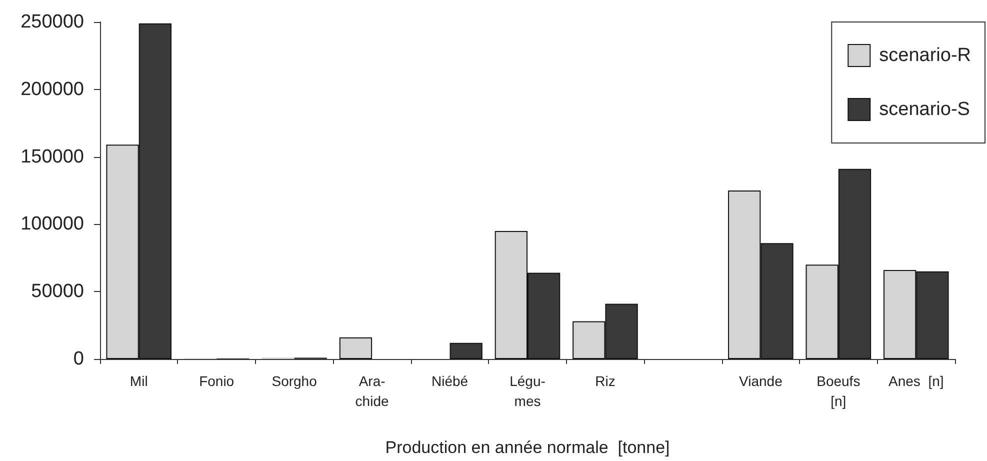  I want to click on legend-label: scenario-S, so click(924, 109).